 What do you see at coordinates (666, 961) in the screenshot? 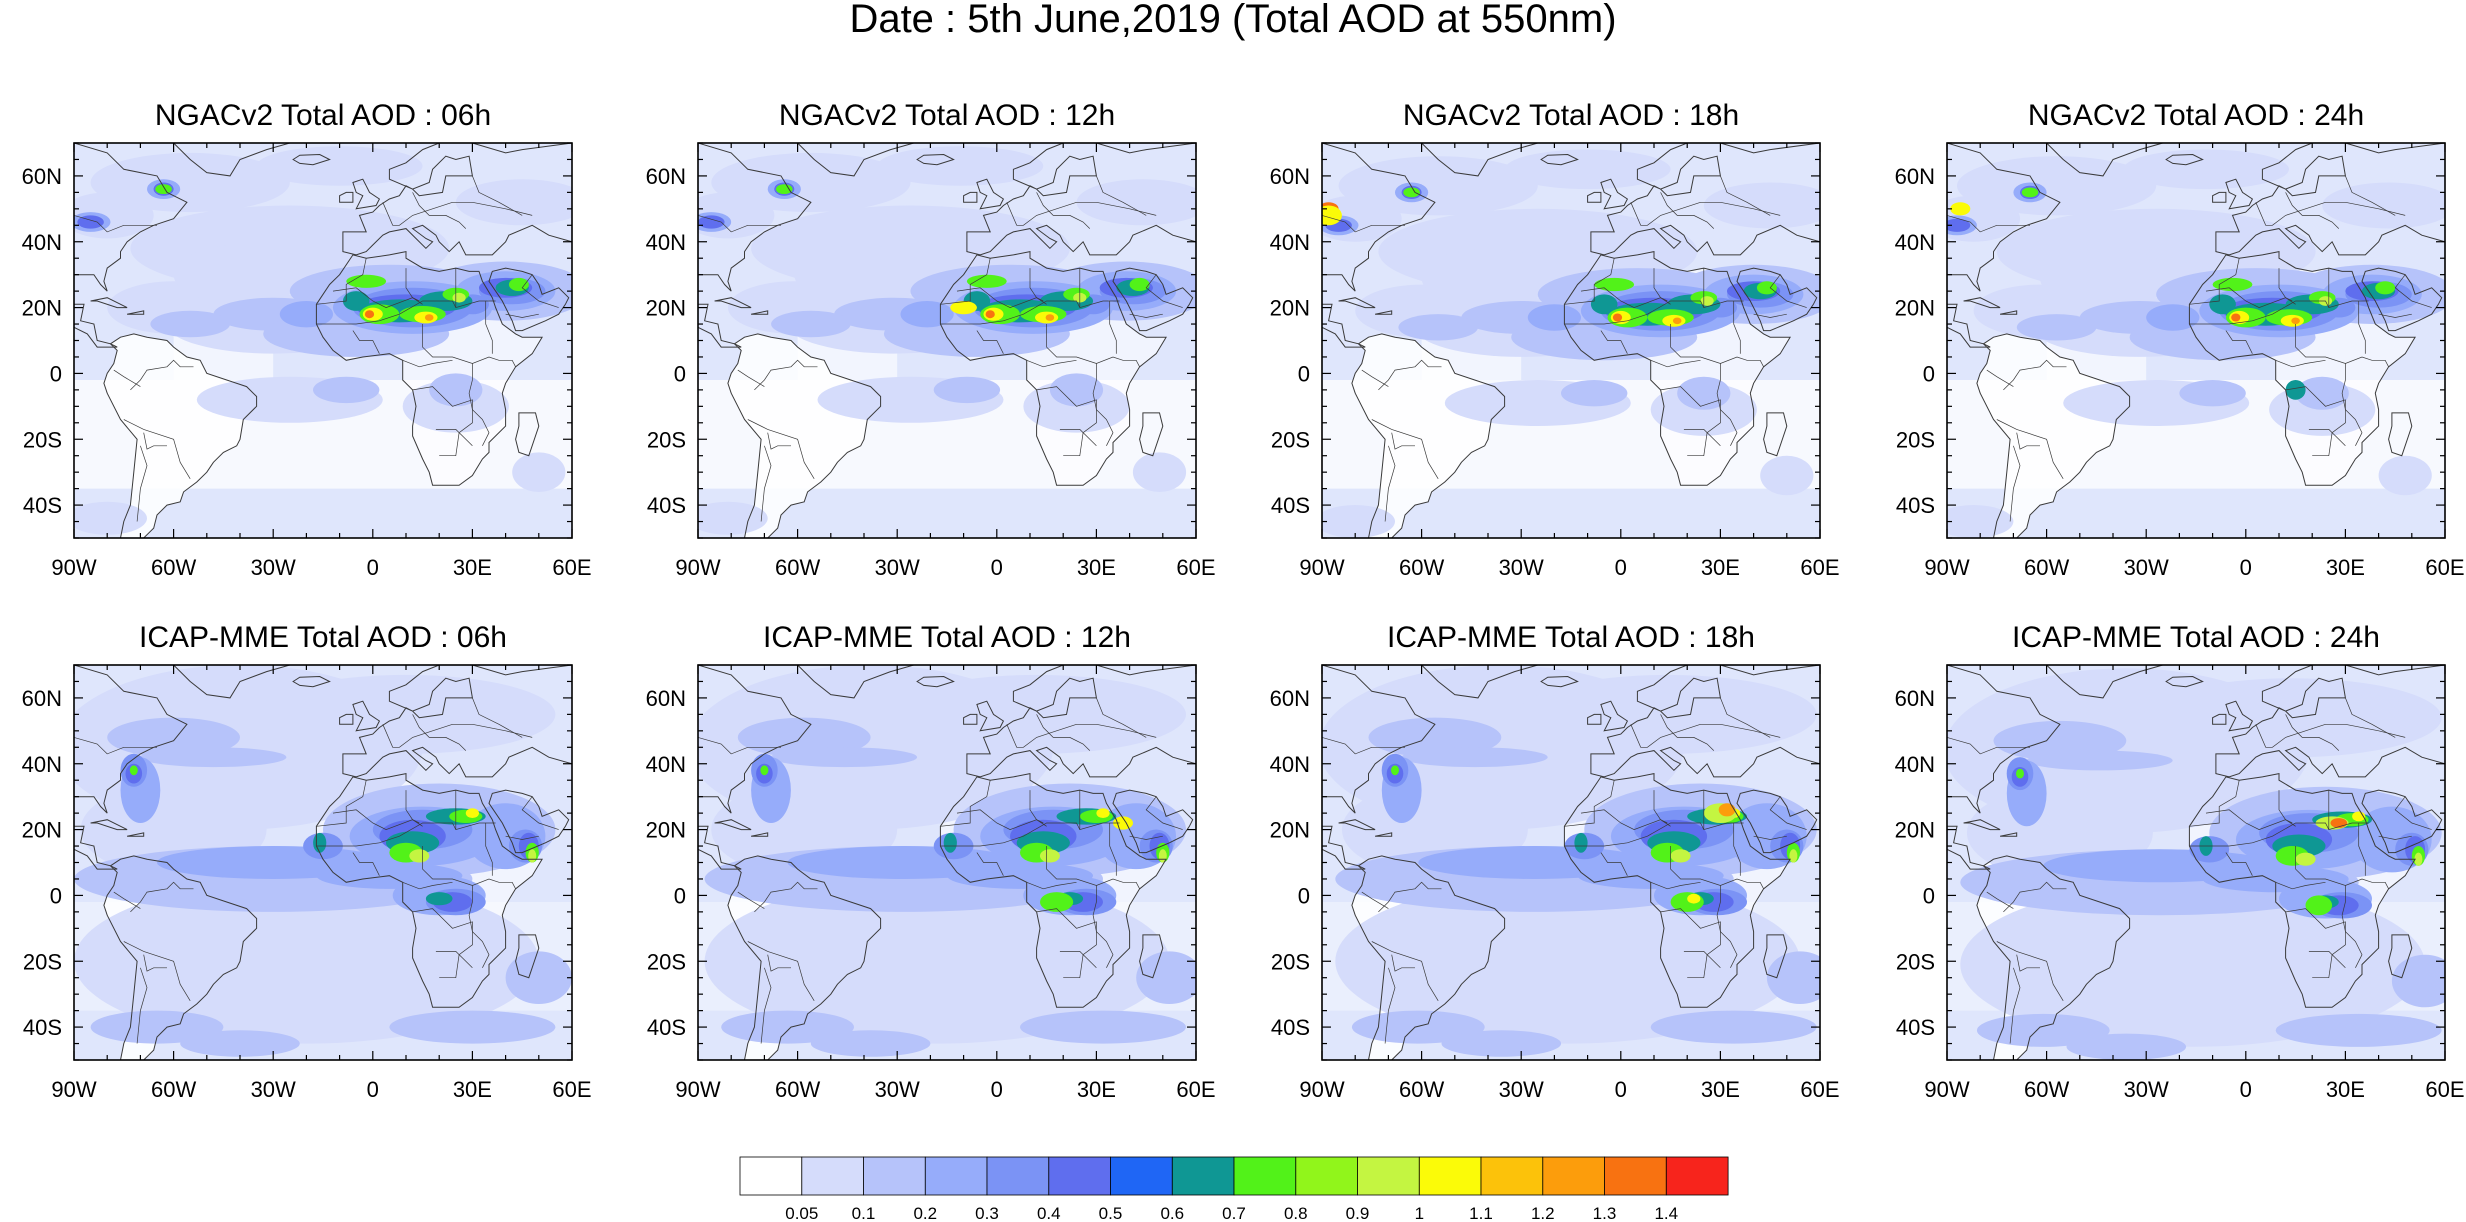
I see `lat-tick-label: 20S` at bounding box center [666, 961].